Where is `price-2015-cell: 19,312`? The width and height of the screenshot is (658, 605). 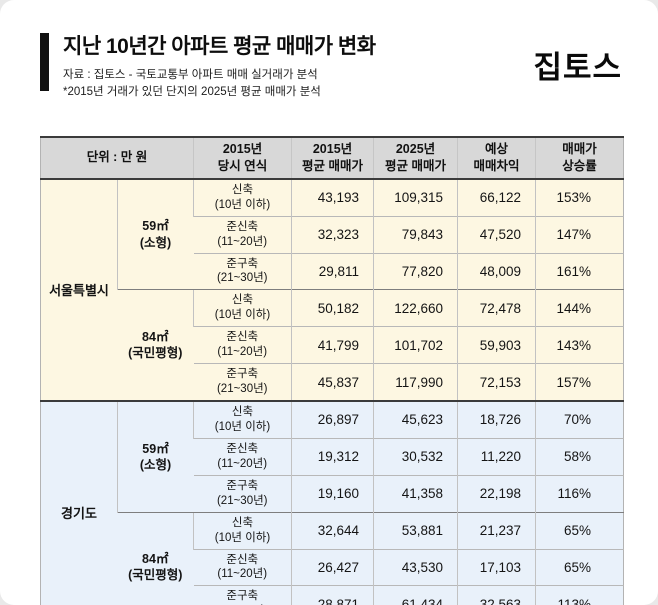 price-2015-cell: 19,312 is located at coordinates (332, 456).